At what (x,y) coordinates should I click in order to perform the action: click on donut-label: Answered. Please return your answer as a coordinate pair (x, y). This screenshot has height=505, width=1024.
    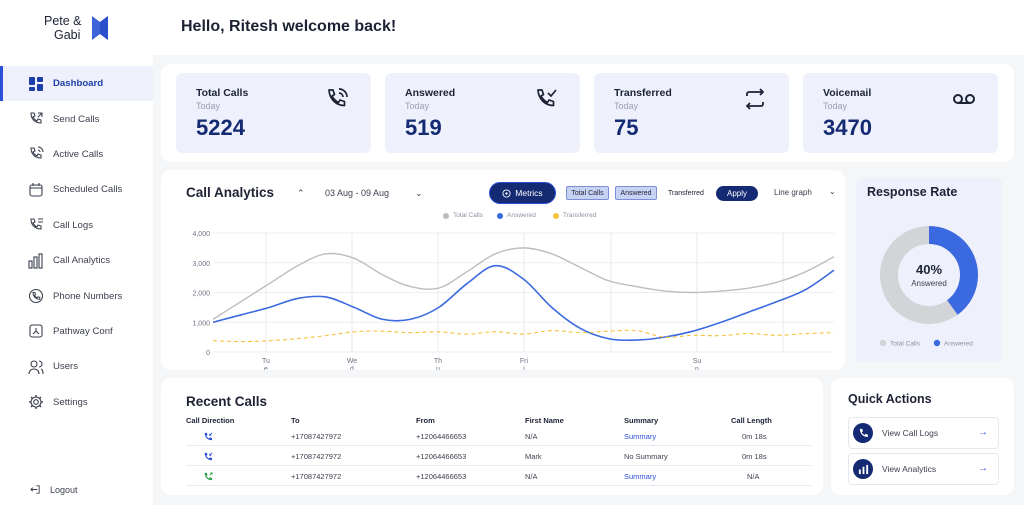
    Looking at the image, I should click on (929, 283).